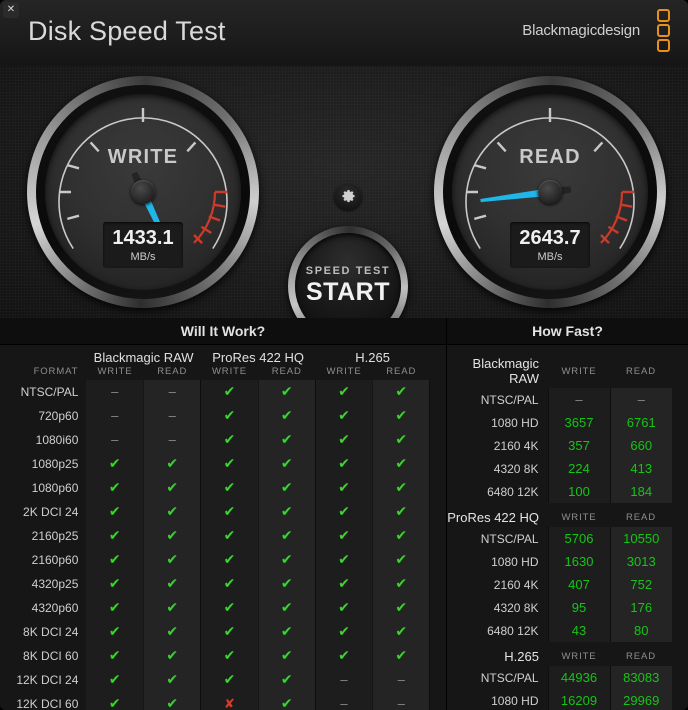  I want to click on table-row: 2160 4K 407 752, so click(567, 584).